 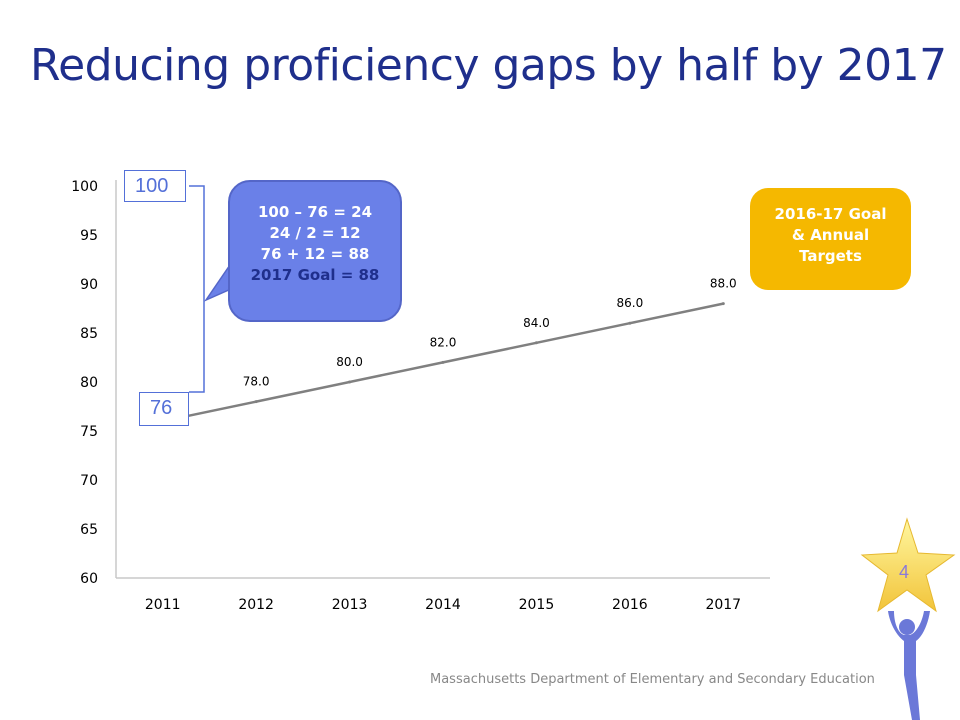 I want to click on y-tick-label: 85, so click(x=89, y=334).